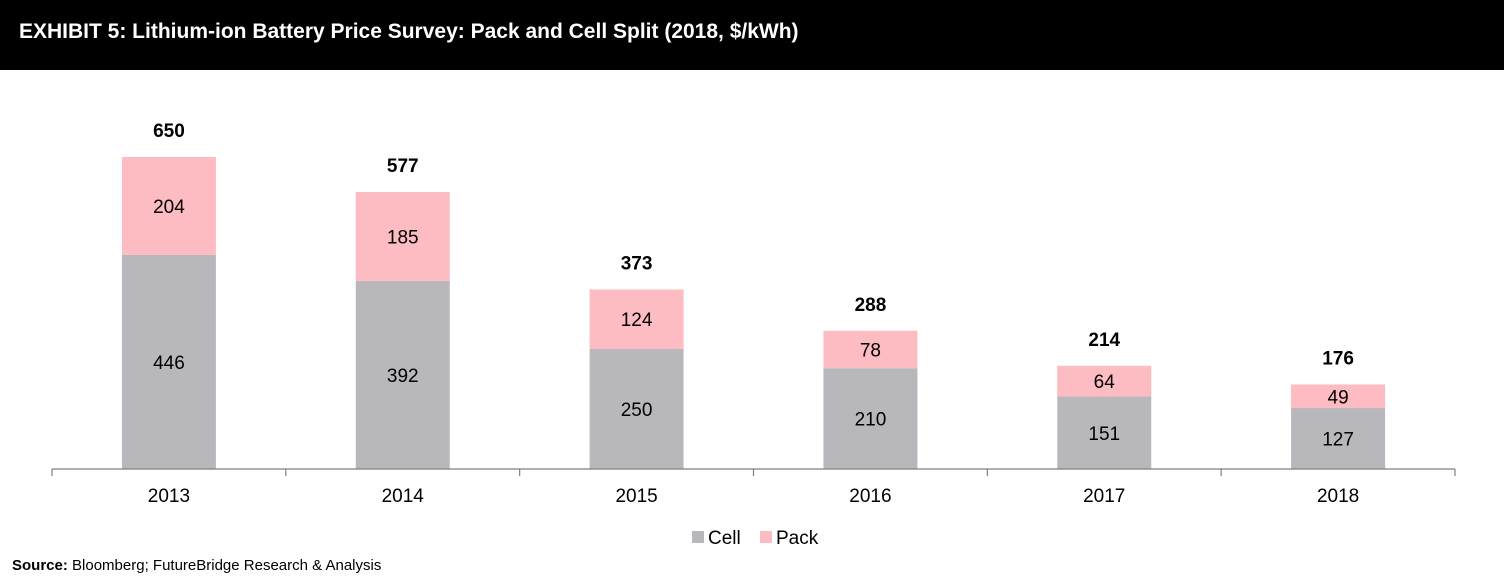 This screenshot has width=1504, height=587. I want to click on data-label-cell-2015: 250, so click(637, 410).